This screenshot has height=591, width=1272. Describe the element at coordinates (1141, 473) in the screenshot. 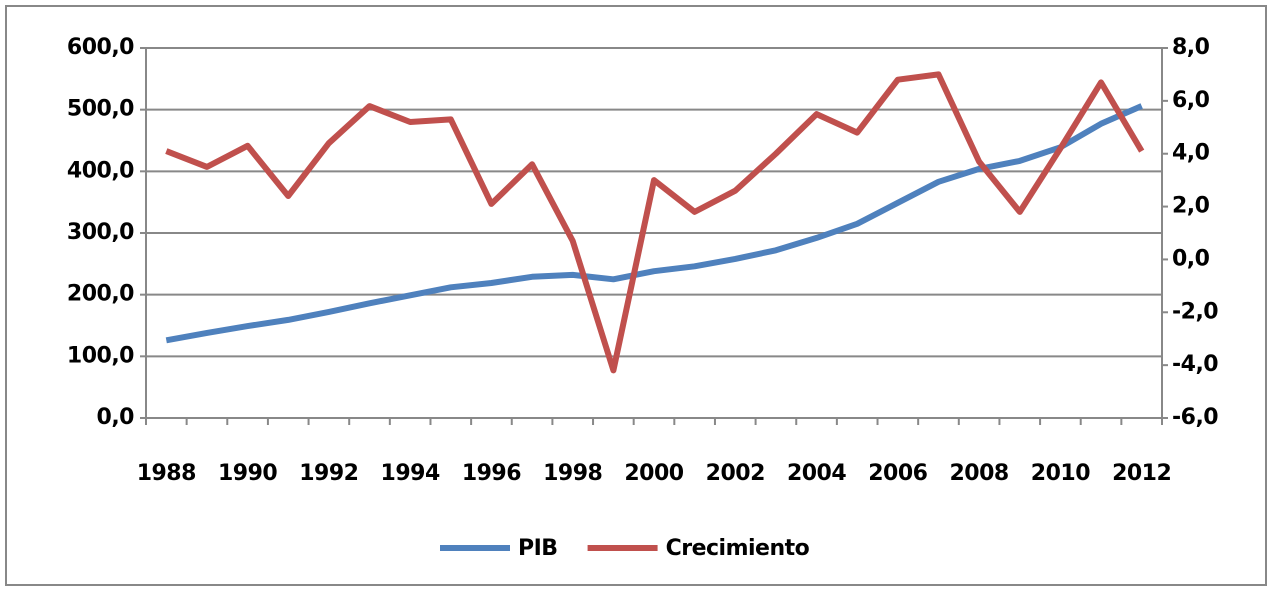

I see `x-tick-label: 2012` at that location.